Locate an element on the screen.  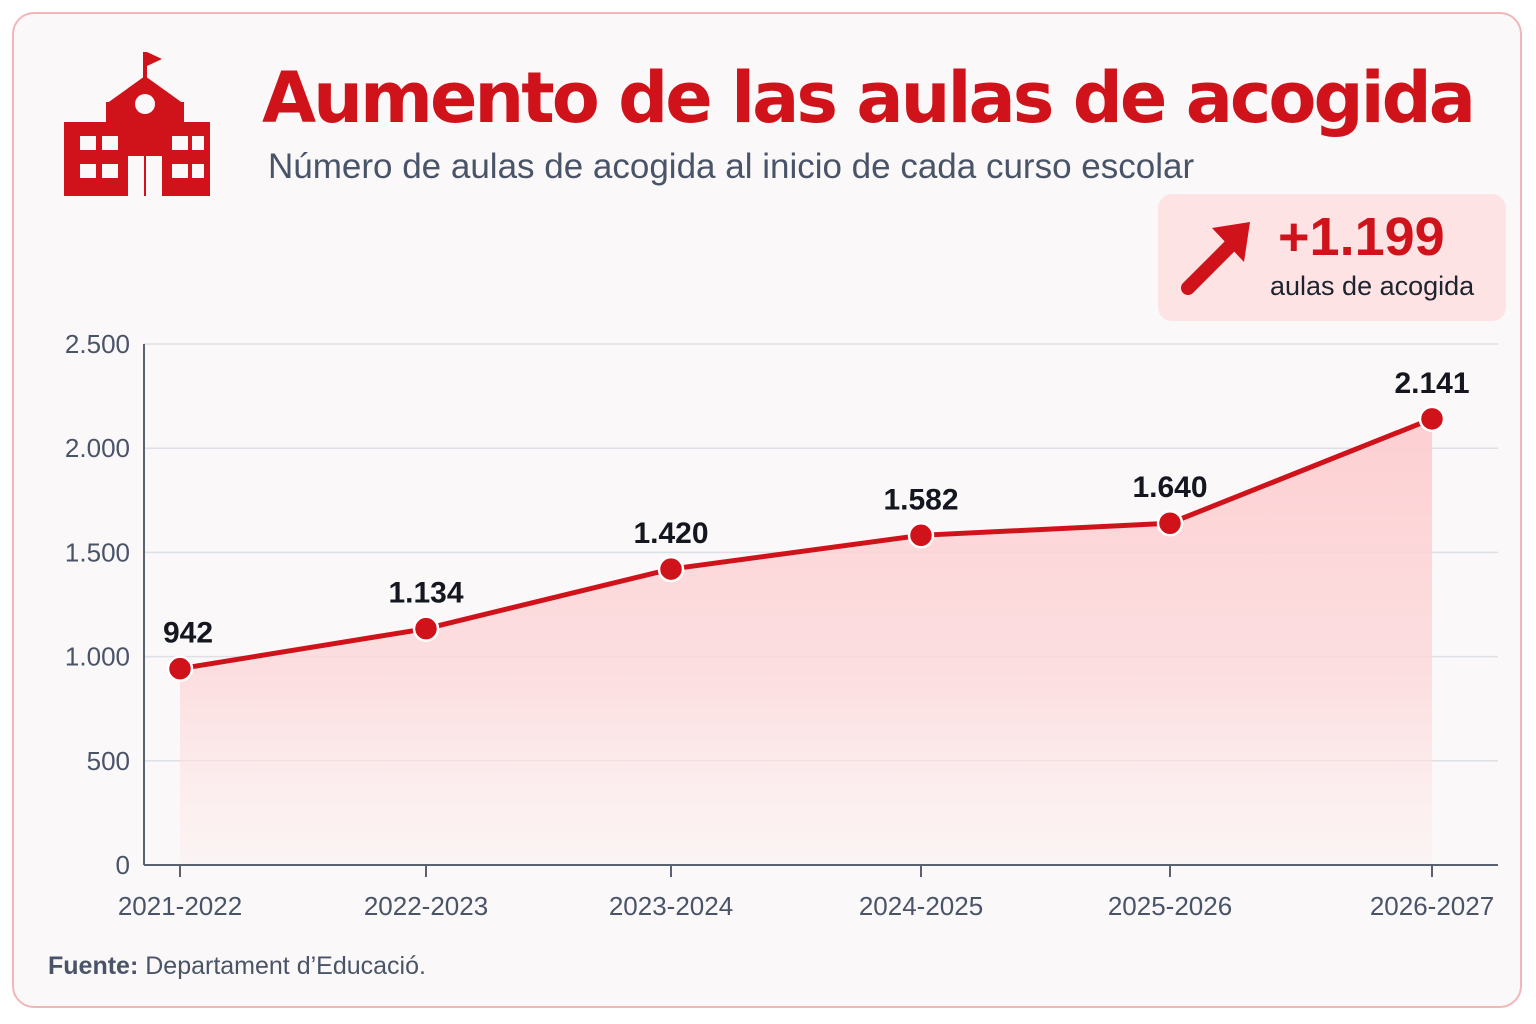
y-tick-label: 2.000 is located at coordinates (97, 448).